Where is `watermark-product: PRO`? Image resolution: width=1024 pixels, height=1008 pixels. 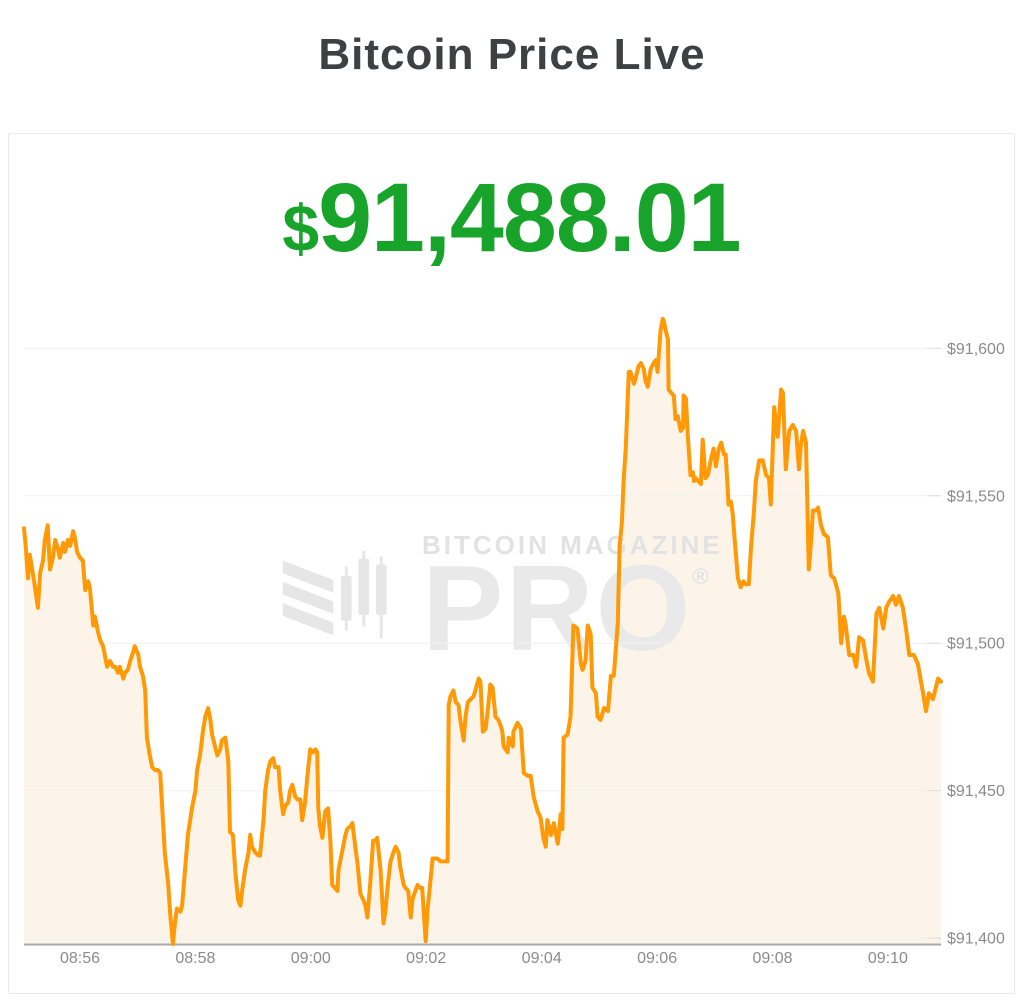
watermark-product: PRO is located at coordinates (557, 608).